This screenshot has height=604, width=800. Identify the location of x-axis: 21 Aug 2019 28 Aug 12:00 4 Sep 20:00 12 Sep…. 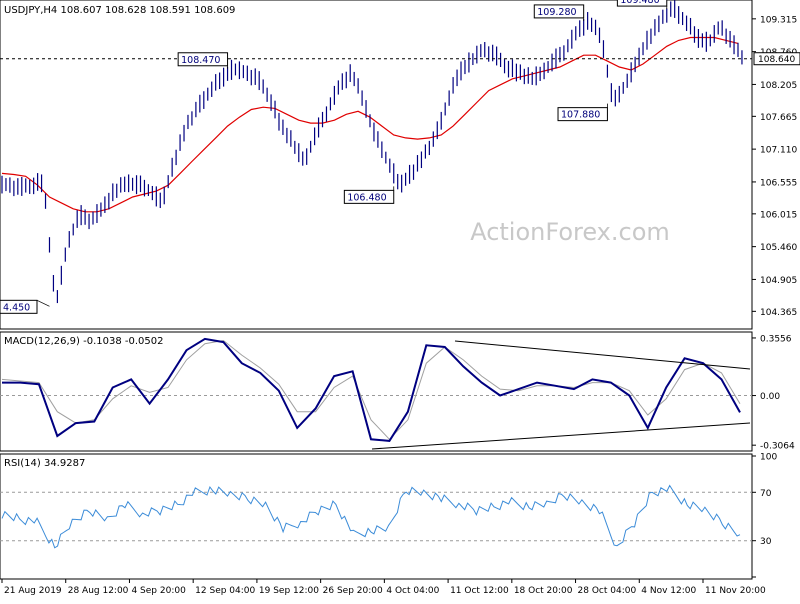
(383, 587).